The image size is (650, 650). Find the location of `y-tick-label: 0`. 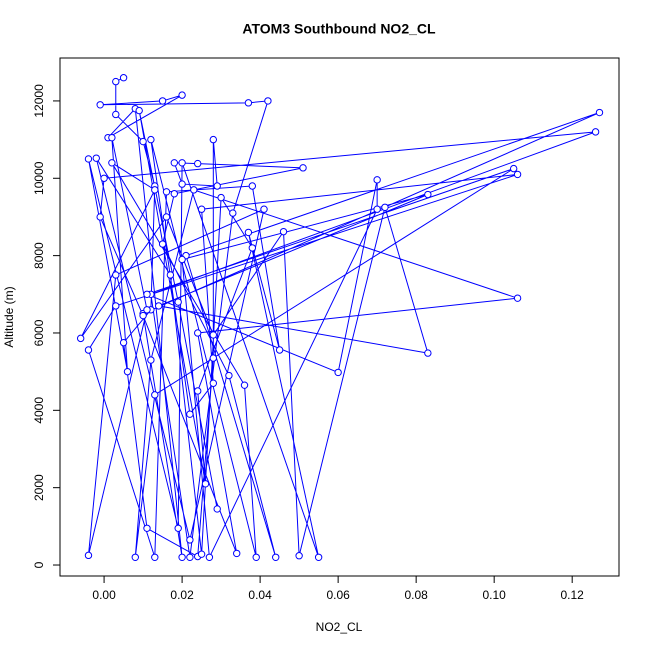

y-tick-label: 0 is located at coordinates (39, 564).